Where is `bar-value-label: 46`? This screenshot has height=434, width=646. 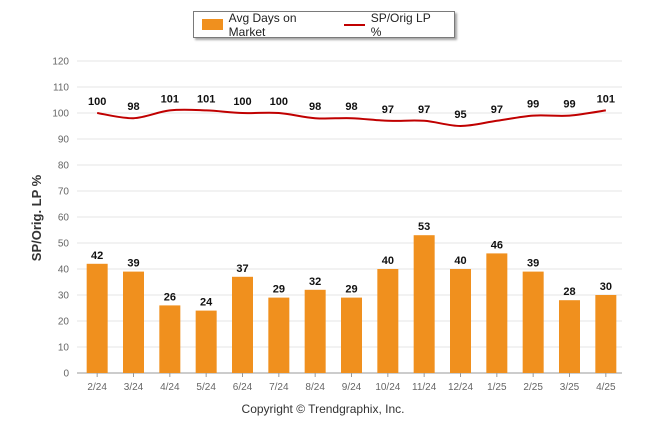 bar-value-label: 46 is located at coordinates (497, 245).